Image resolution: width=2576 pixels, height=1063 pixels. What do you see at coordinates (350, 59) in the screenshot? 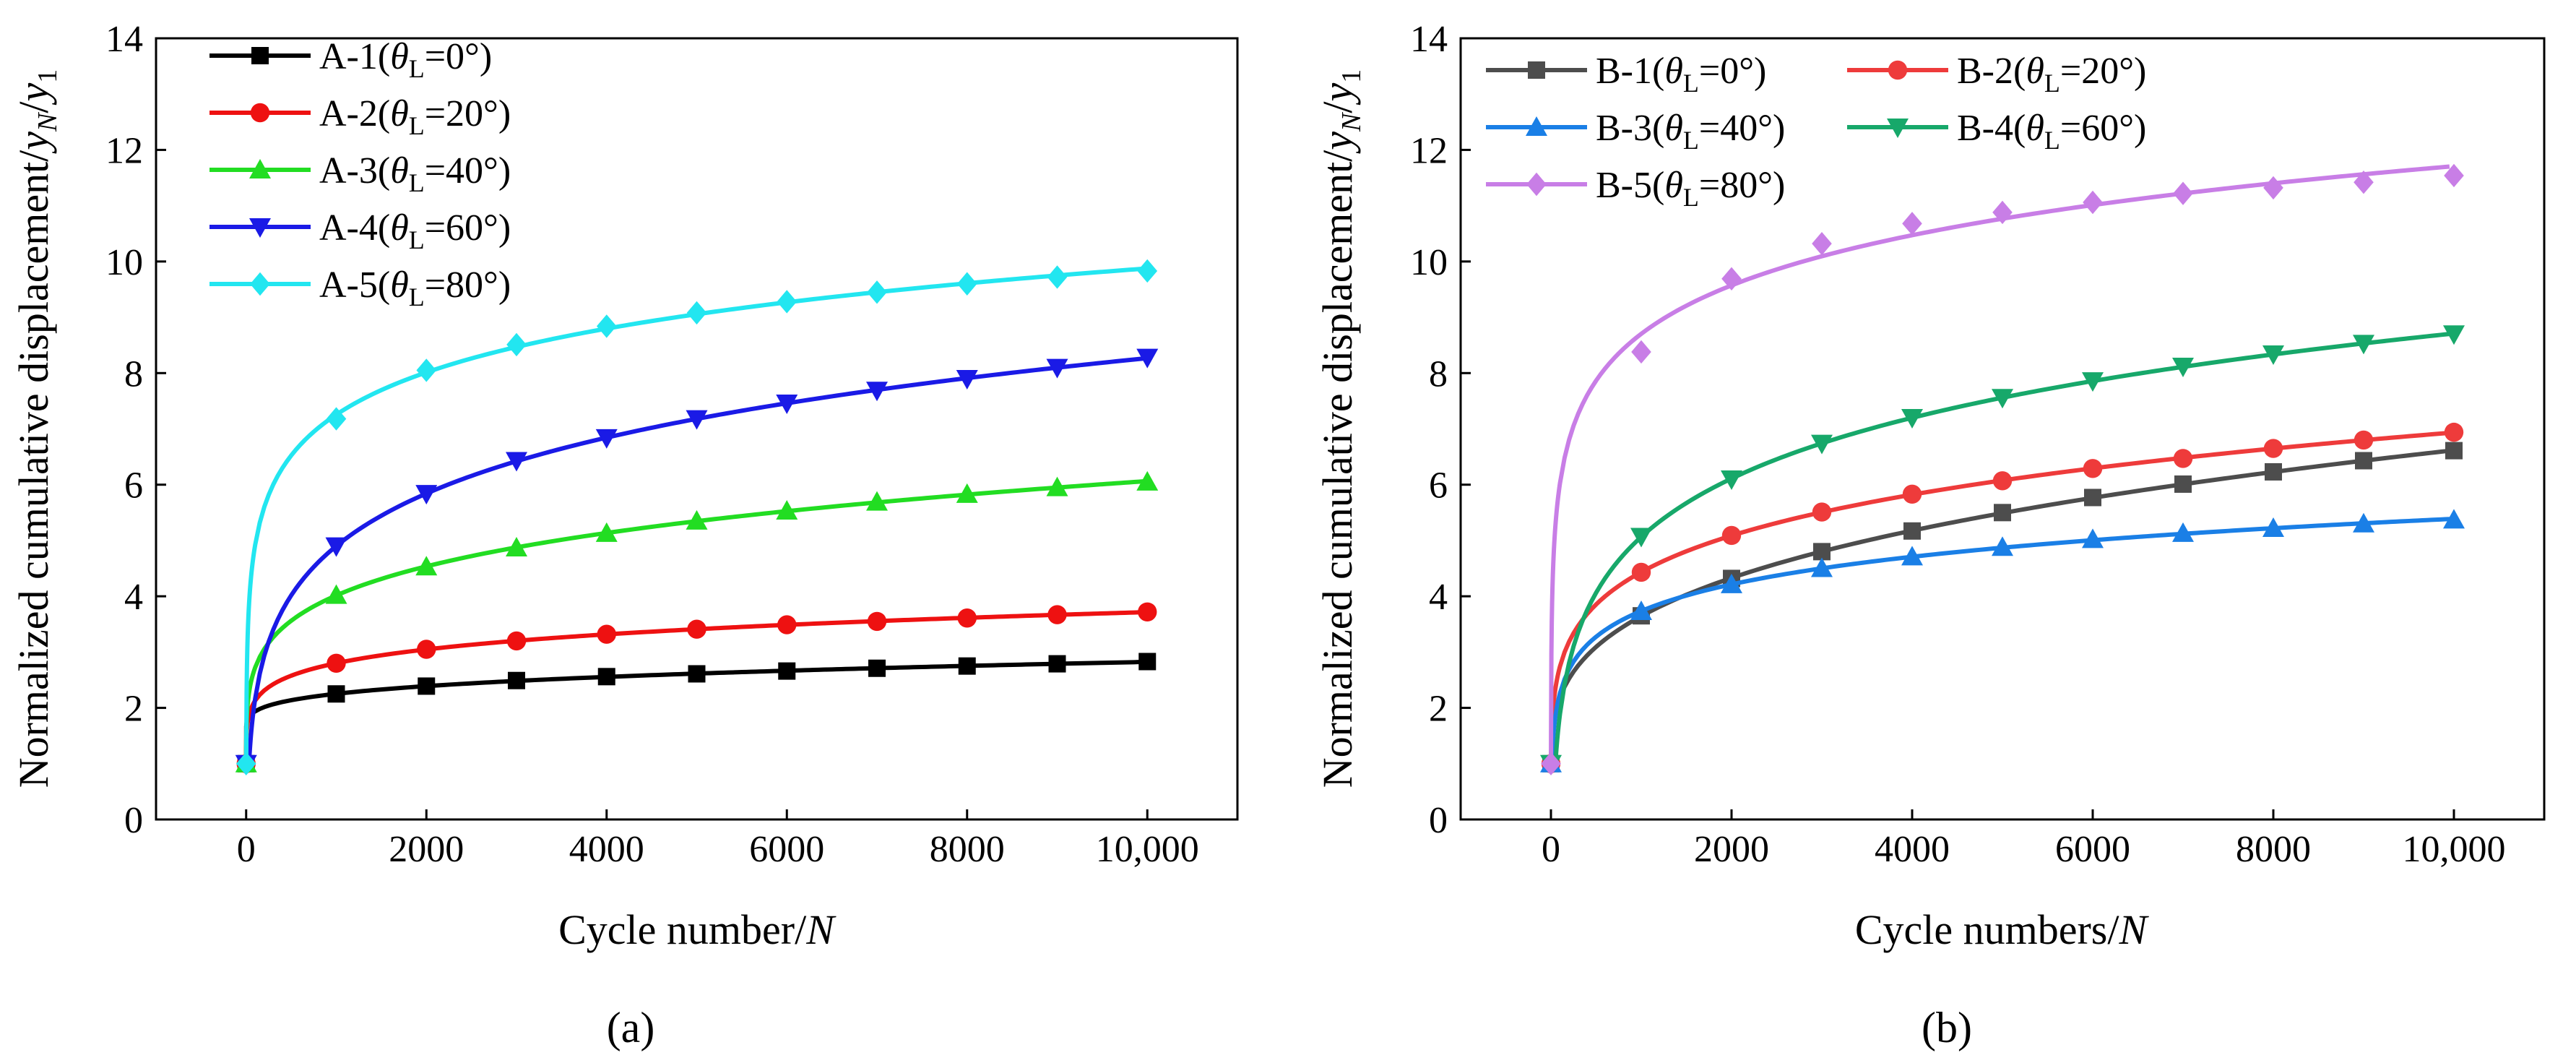
I see `legend-entry-A-1: A-1(θL=0°)` at bounding box center [350, 59].